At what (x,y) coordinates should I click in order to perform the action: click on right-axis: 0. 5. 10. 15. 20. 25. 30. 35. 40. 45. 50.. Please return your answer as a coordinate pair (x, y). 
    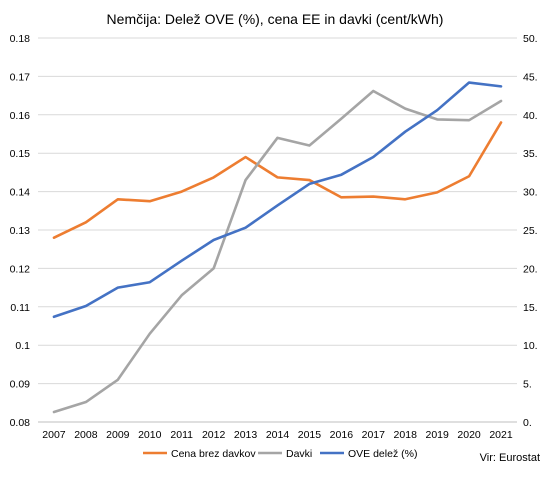
    Looking at the image, I should click on (530, 231).